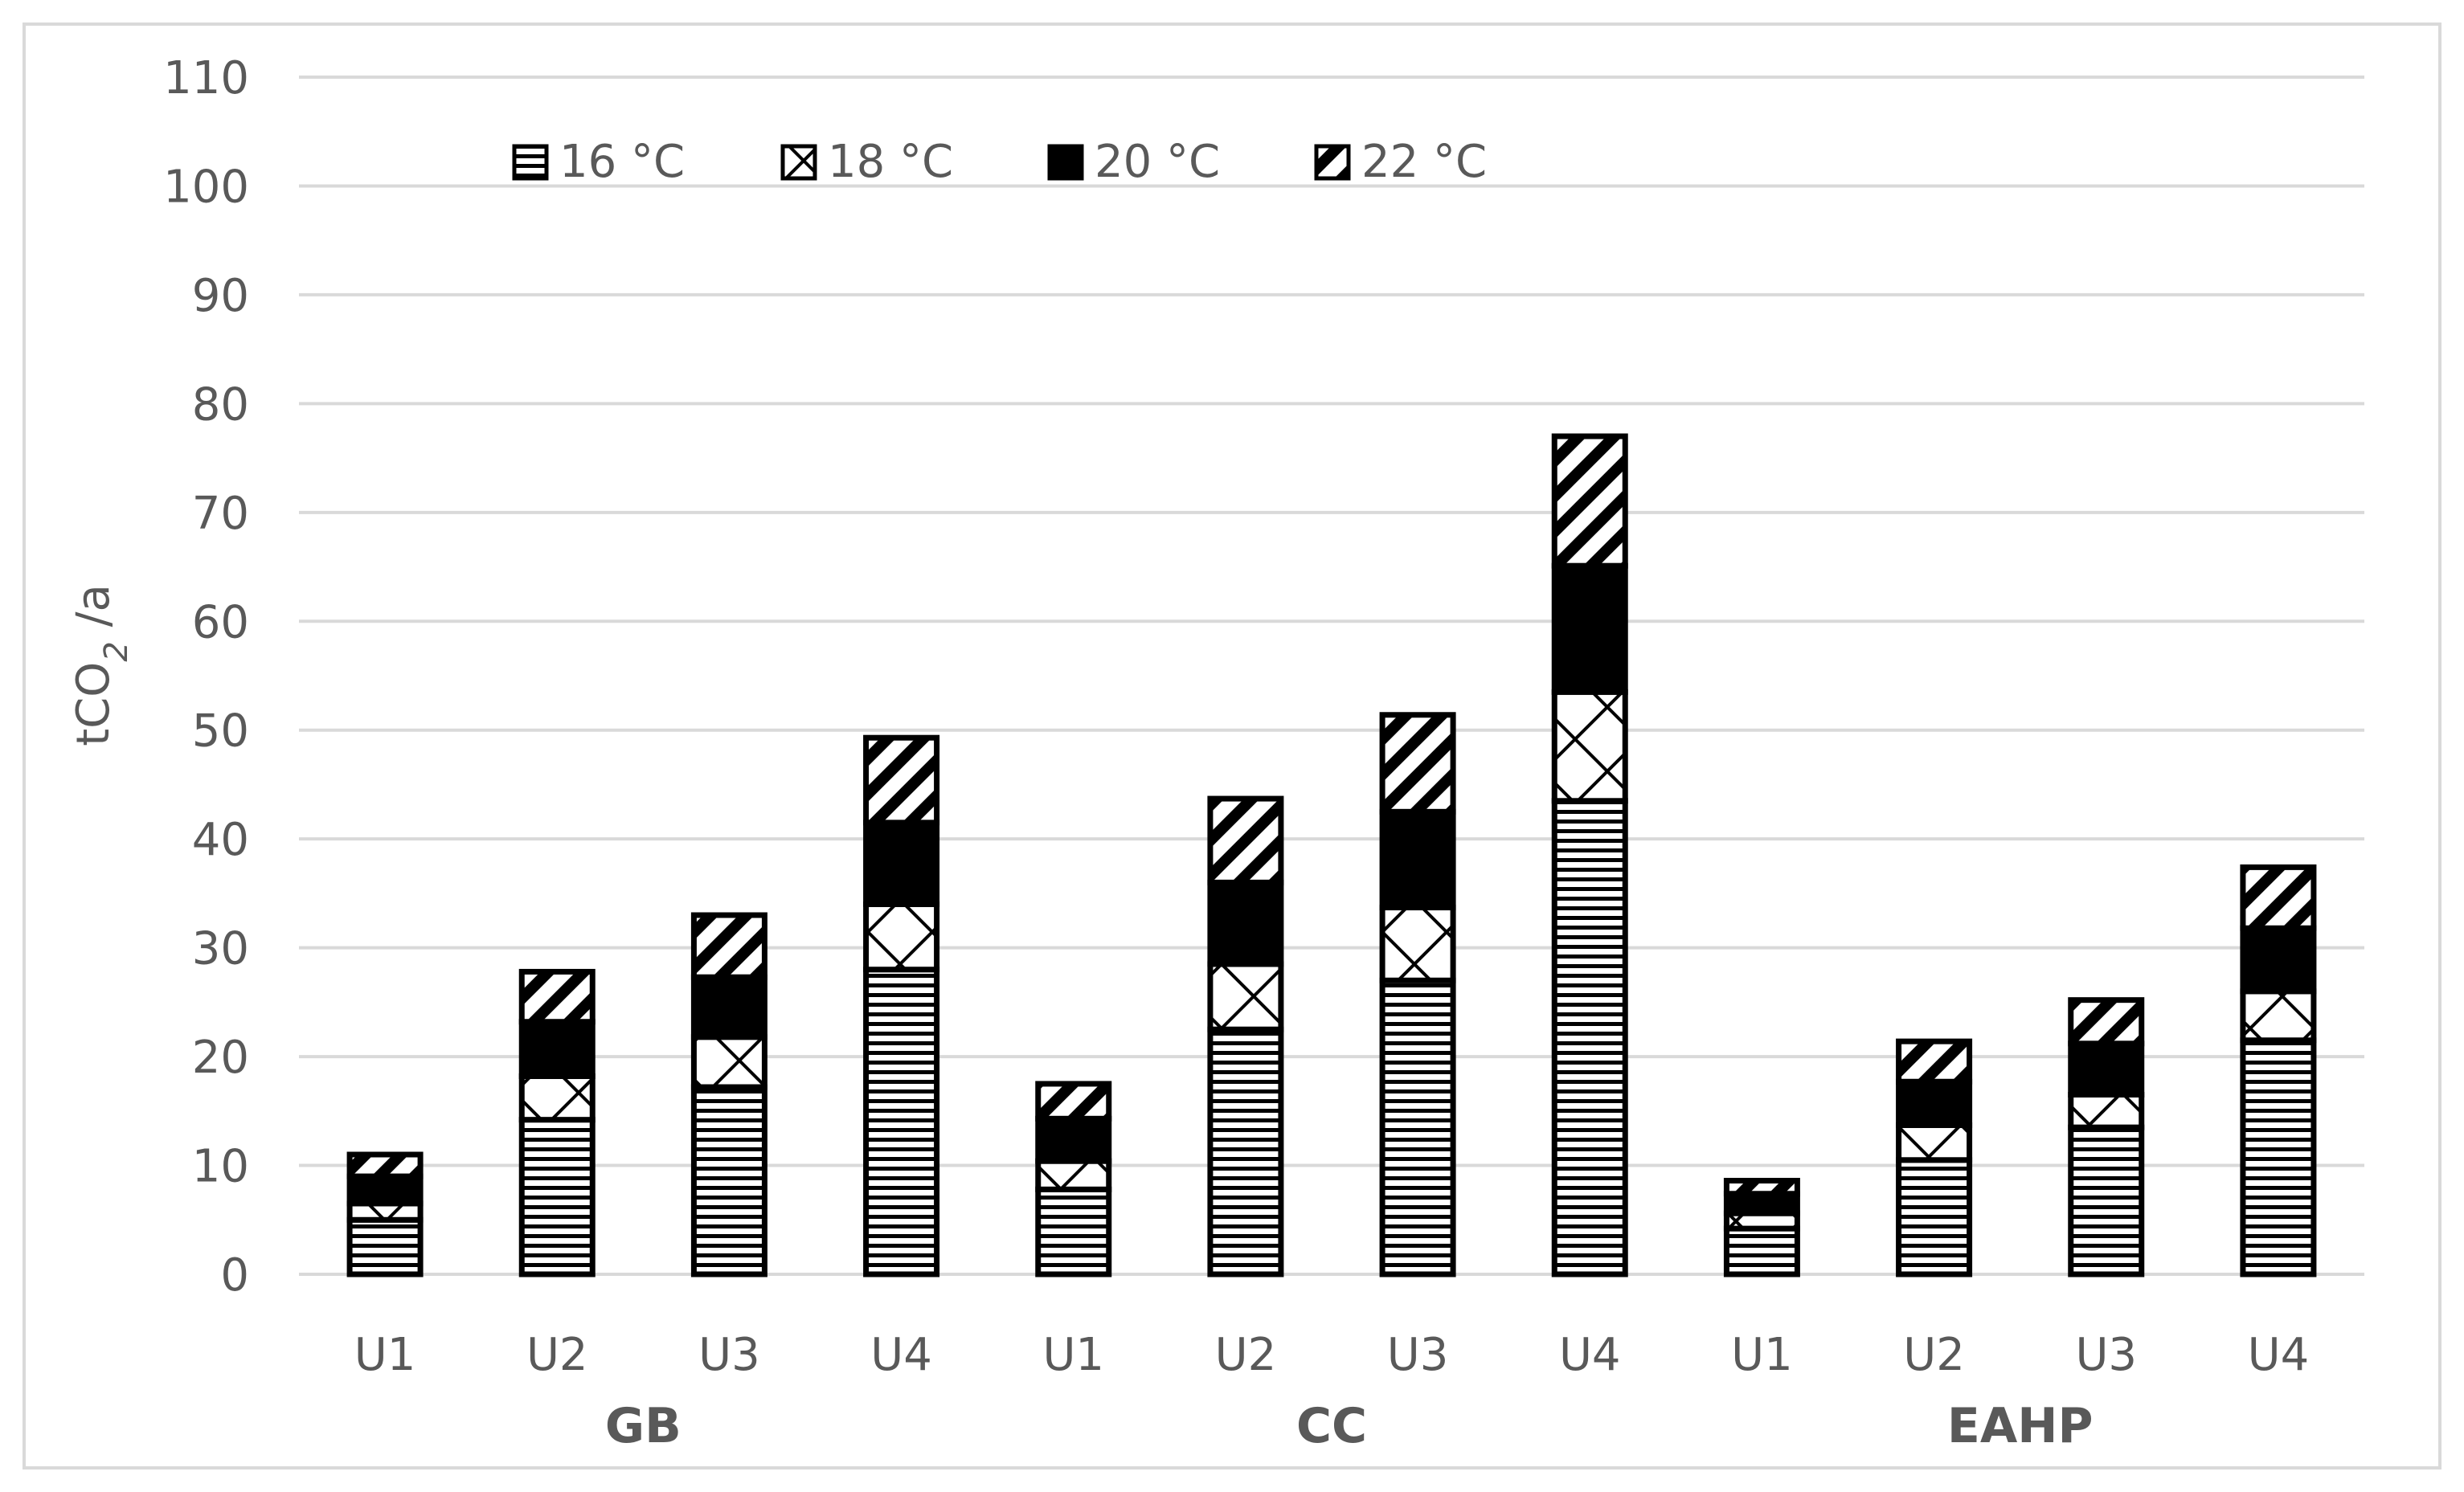  What do you see at coordinates (1424, 162) in the screenshot?
I see `legend-label: 22 °C` at bounding box center [1424, 162].